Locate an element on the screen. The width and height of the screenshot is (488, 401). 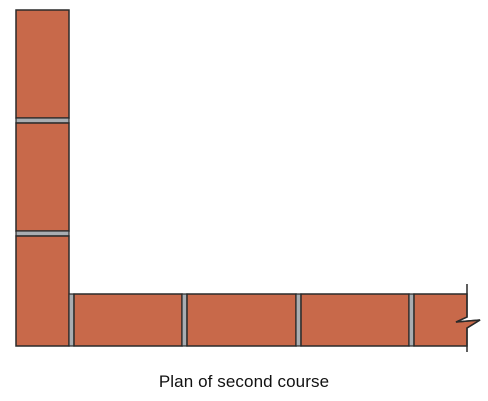
diagram-caption: Plan of second course is located at coordinates (244, 381).